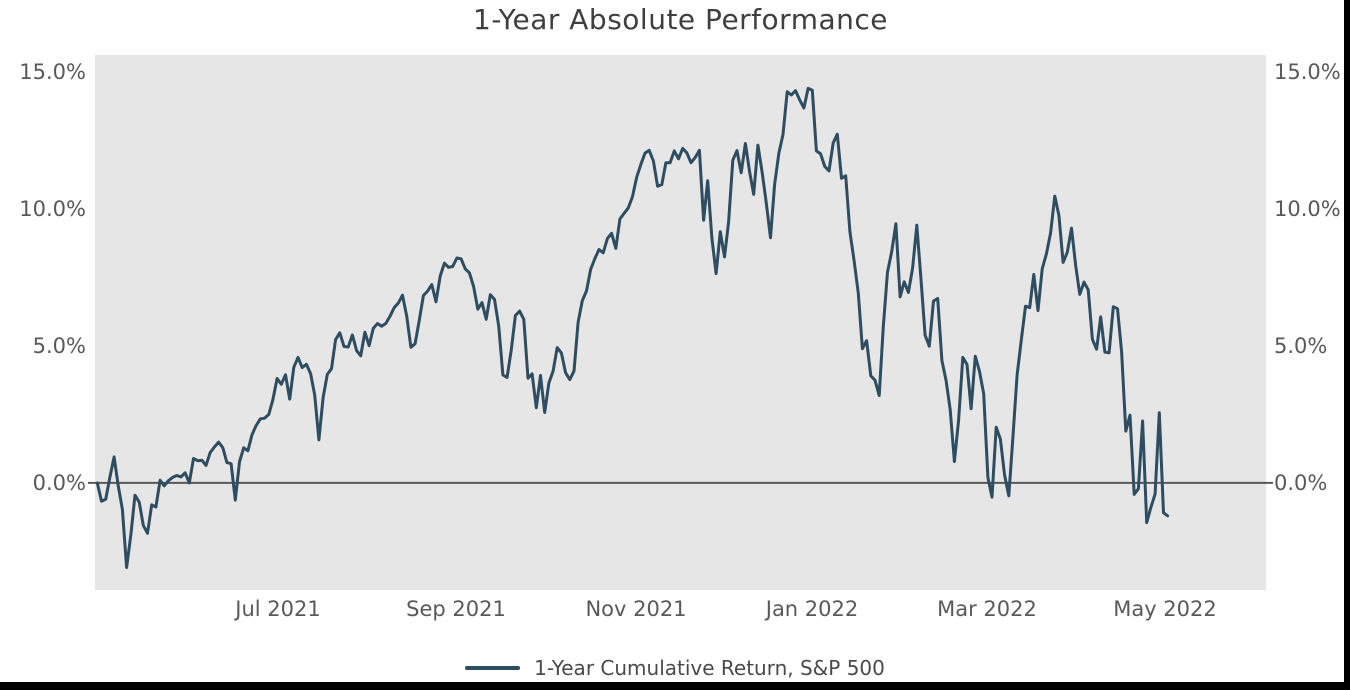 Image resolution: width=1350 pixels, height=690 pixels. I want to click on x-axis-tick-label-2: Nov 2021, so click(636, 609).